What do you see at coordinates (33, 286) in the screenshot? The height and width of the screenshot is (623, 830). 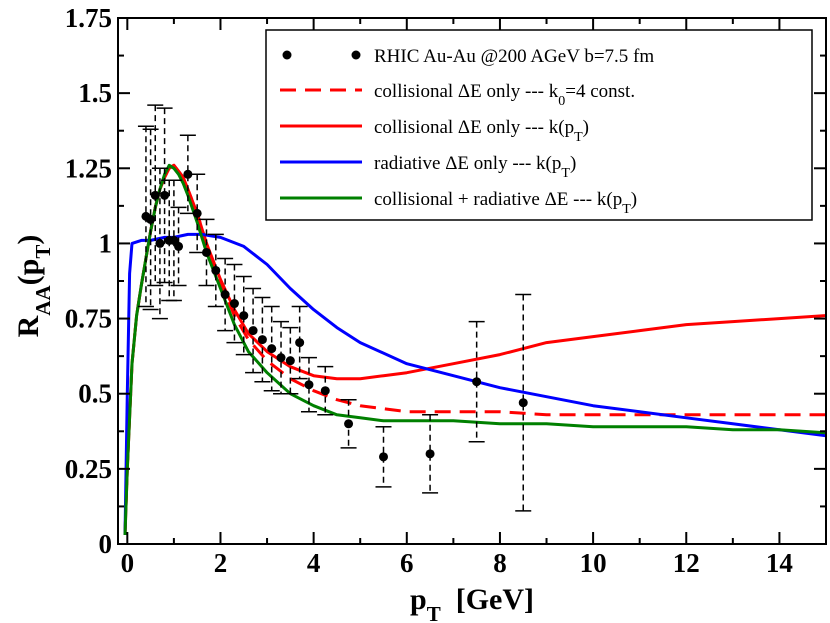 I see `y-axis-title: RAA(pT)` at bounding box center [33, 286].